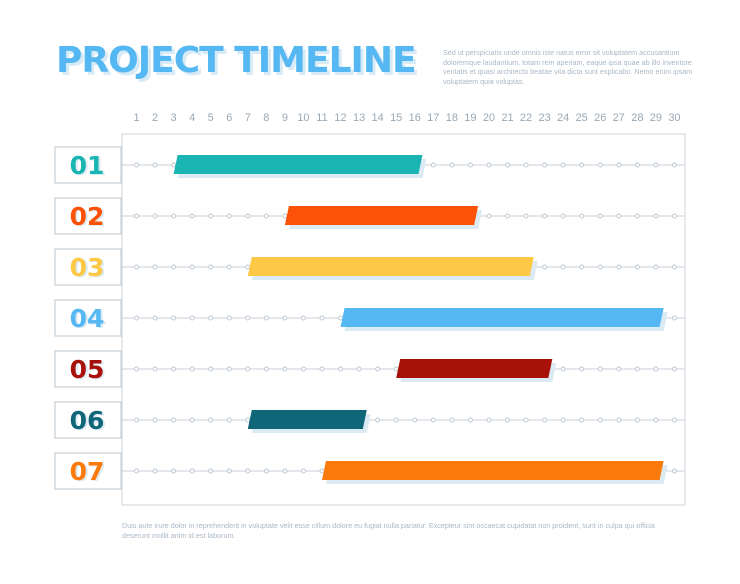 The image size is (740, 584). Describe the element at coordinates (285, 118) in the screenshot. I see `tick-label: 9` at that location.